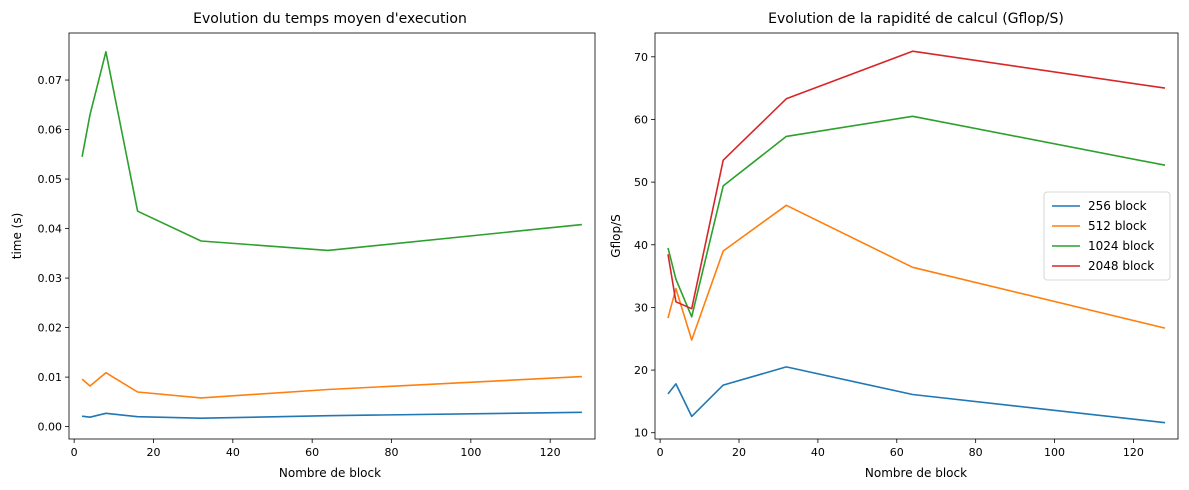 The height and width of the screenshot is (490, 1189). What do you see at coordinates (50, 377) in the screenshot?
I see `y-tick-label: 0.01` at bounding box center [50, 377].